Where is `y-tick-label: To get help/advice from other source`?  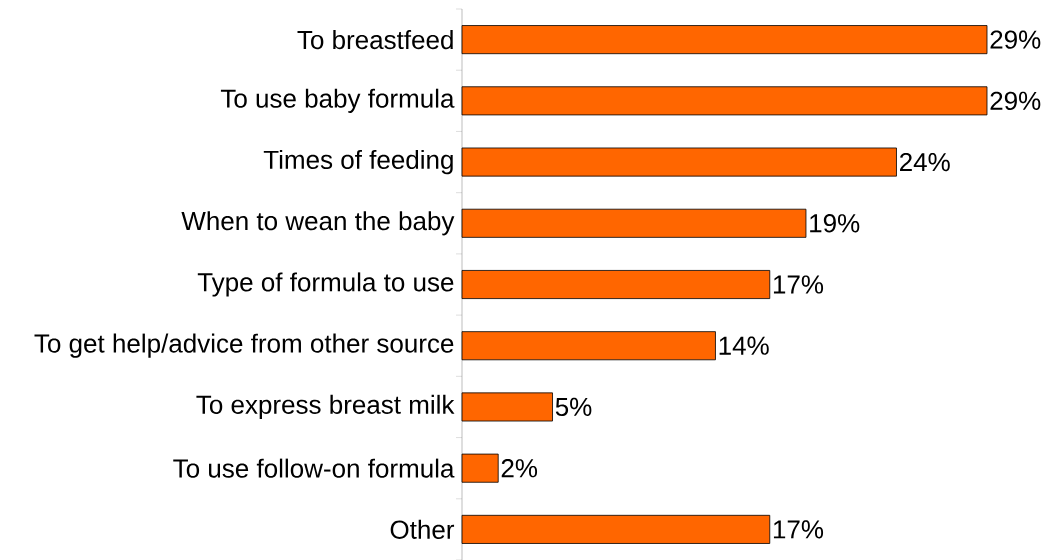 y-tick-label: To get help/advice from other source is located at coordinates (244, 345).